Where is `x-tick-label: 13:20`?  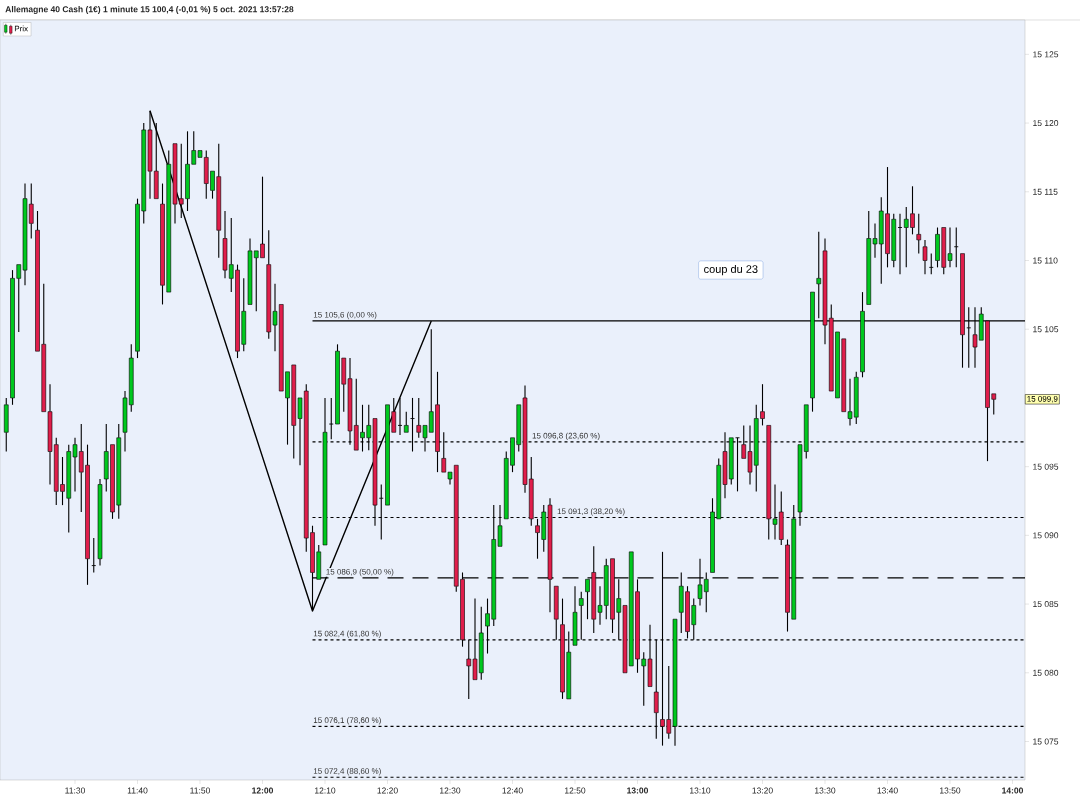 x-tick-label: 13:20 is located at coordinates (762, 790).